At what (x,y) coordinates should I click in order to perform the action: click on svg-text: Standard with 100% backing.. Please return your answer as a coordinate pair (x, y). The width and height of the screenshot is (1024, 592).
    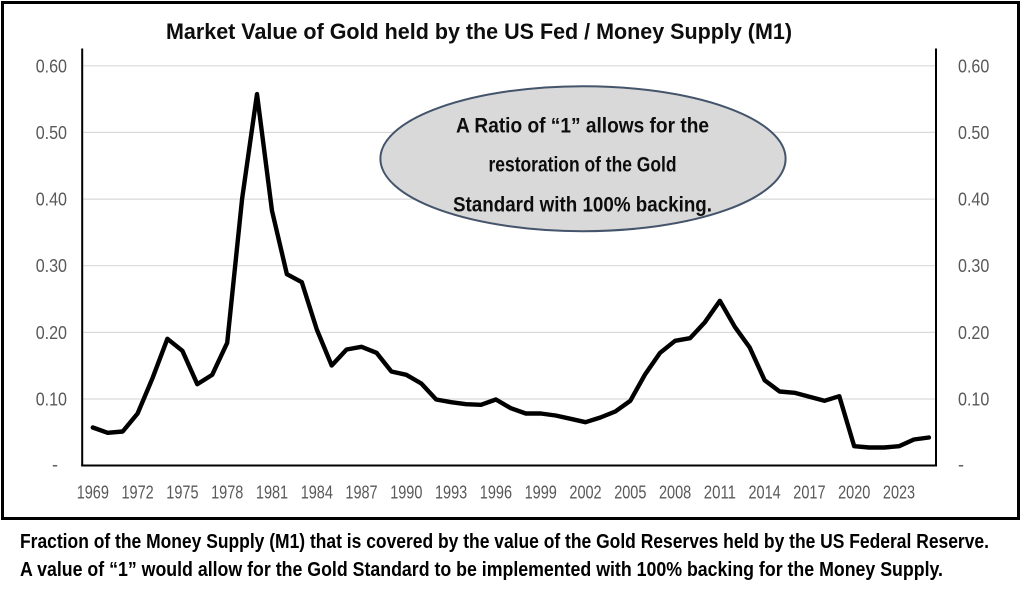
    Looking at the image, I should click on (582, 205).